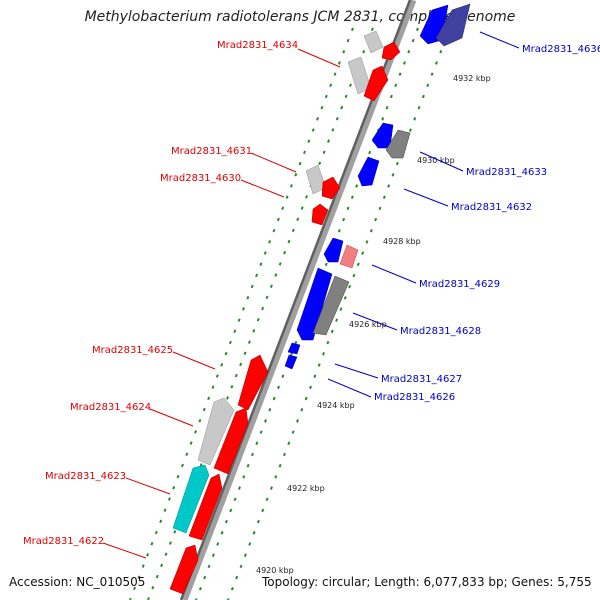 This screenshot has width=600, height=600. I want to click on gene-block-4623b, so click(205, 507).